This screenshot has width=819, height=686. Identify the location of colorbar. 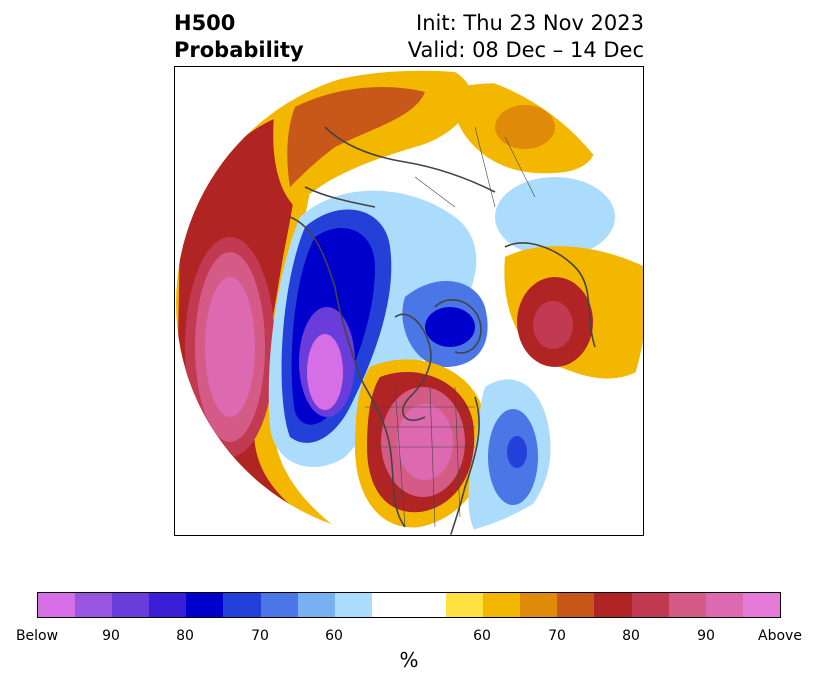
(409, 605).